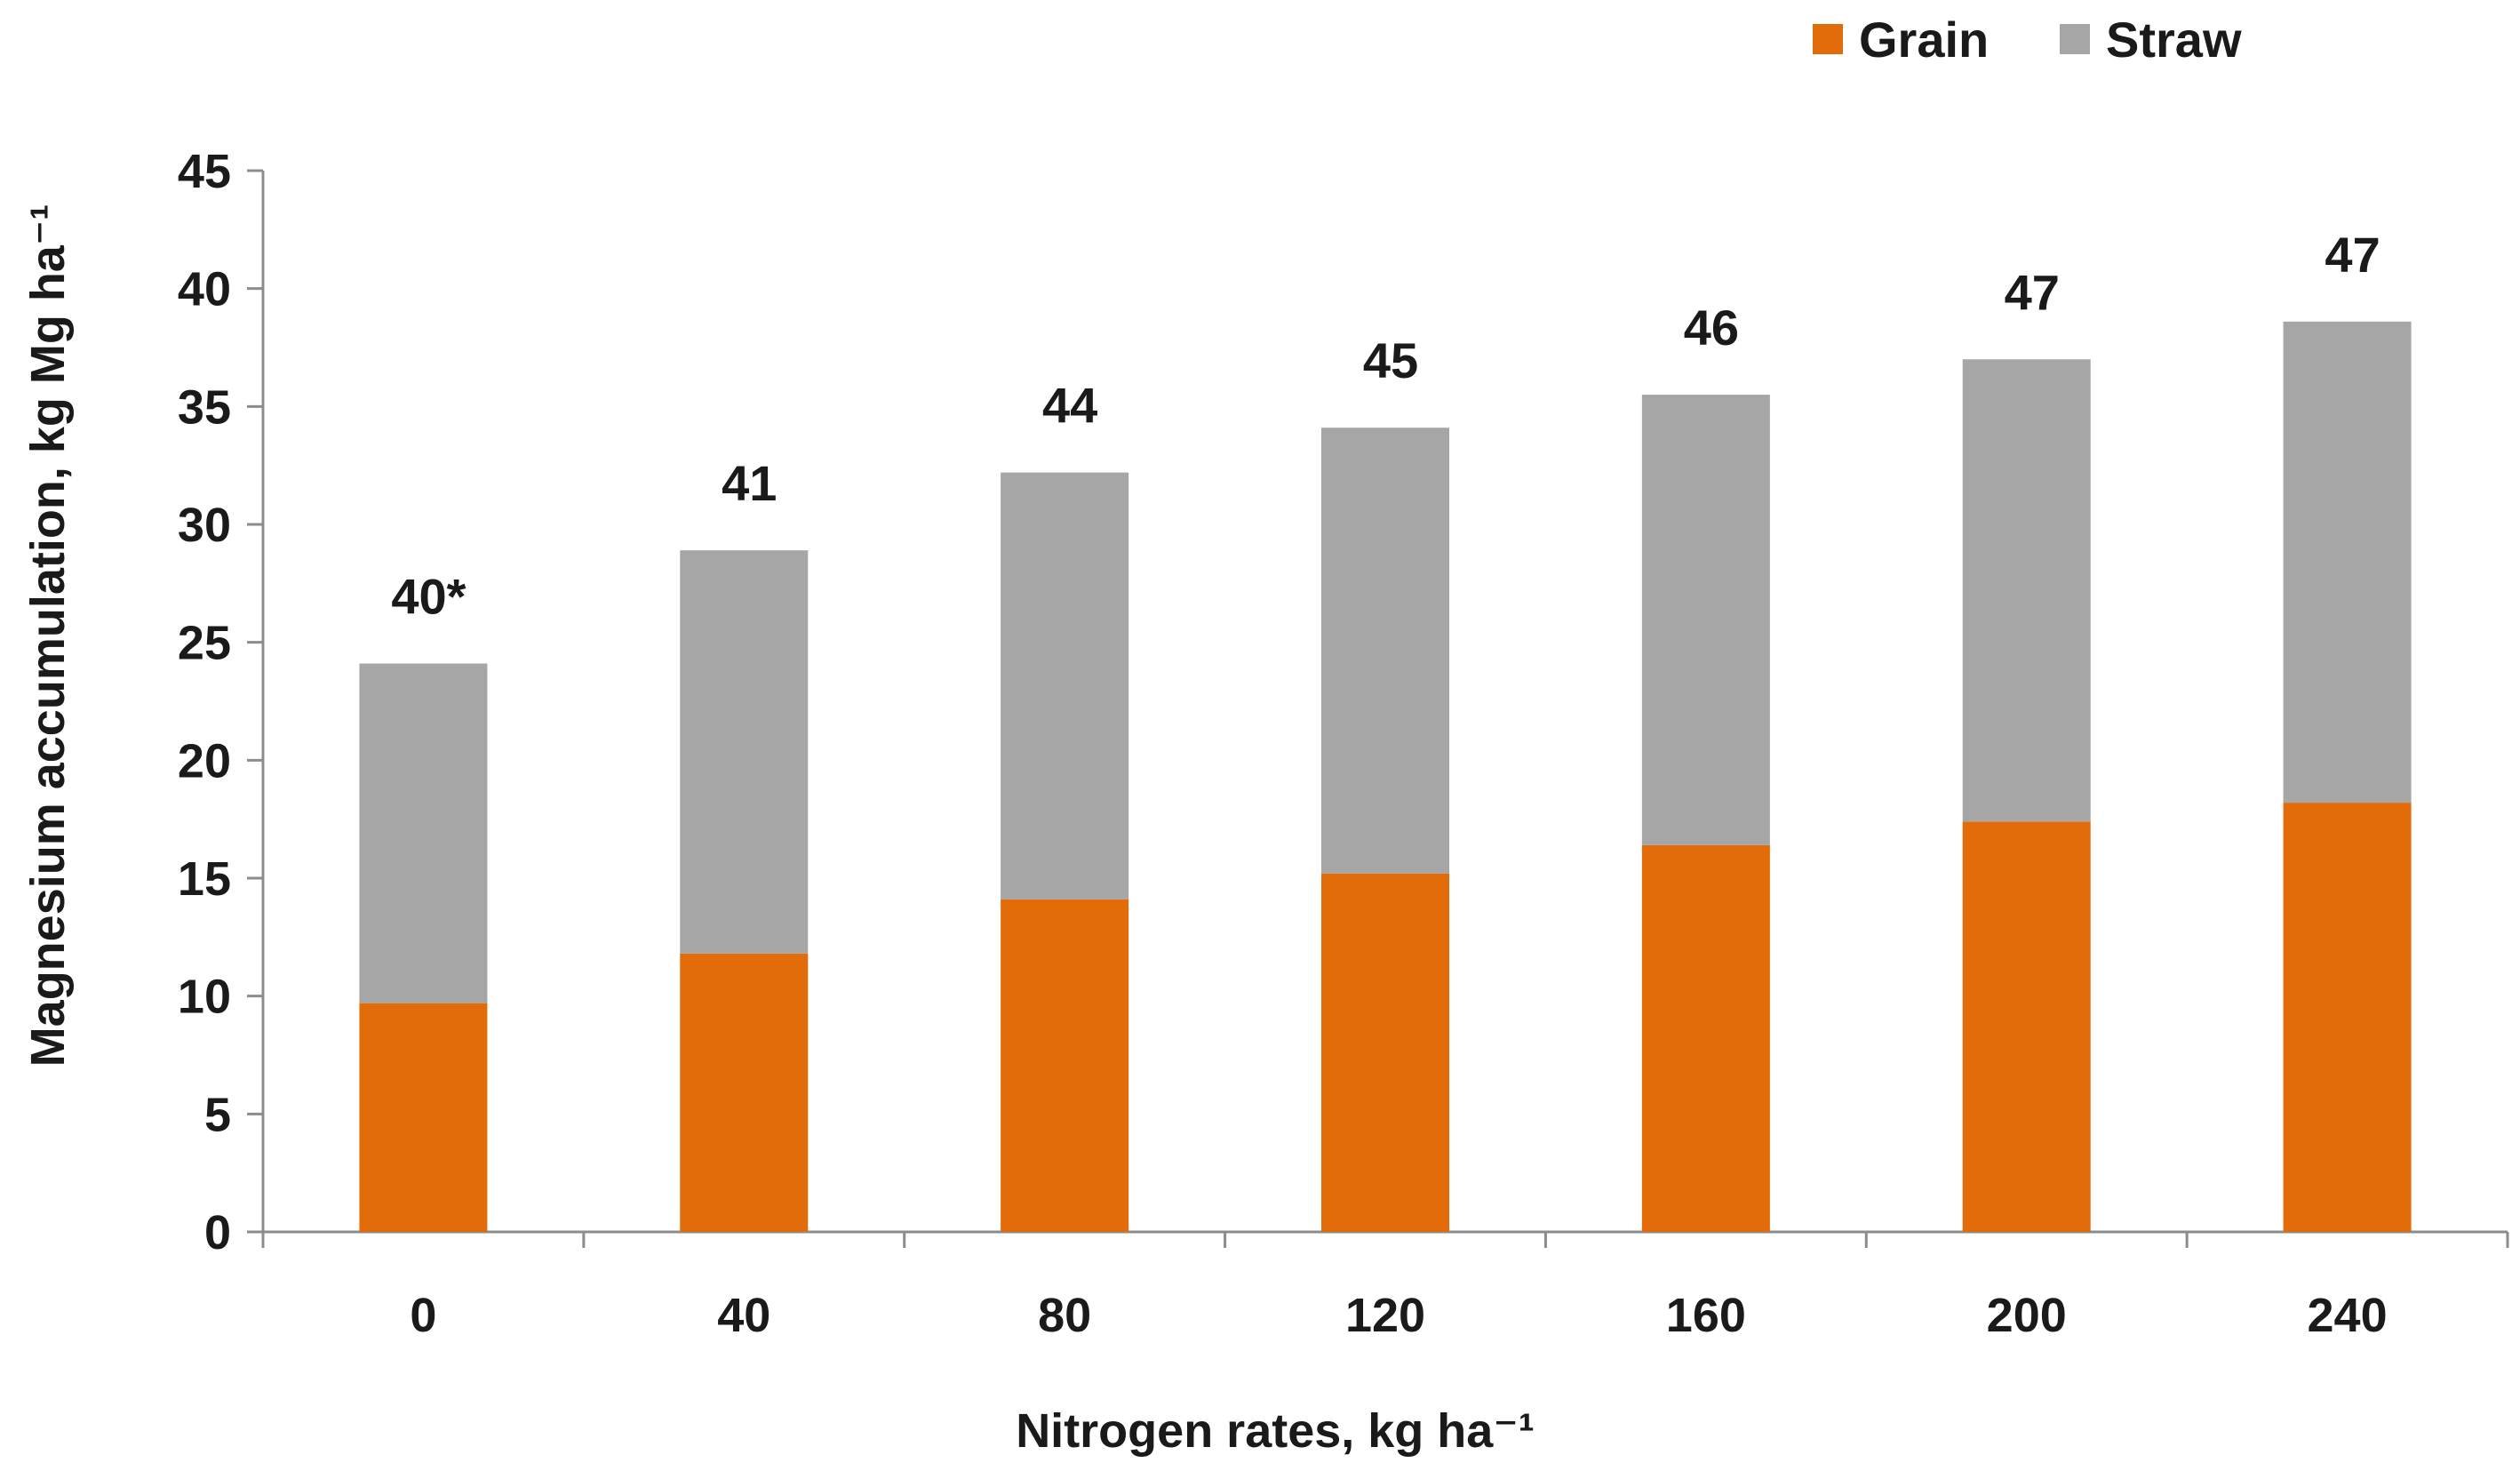 The width and height of the screenshot is (2520, 1479). What do you see at coordinates (423, 1315) in the screenshot?
I see `x-tick-label: 0` at bounding box center [423, 1315].